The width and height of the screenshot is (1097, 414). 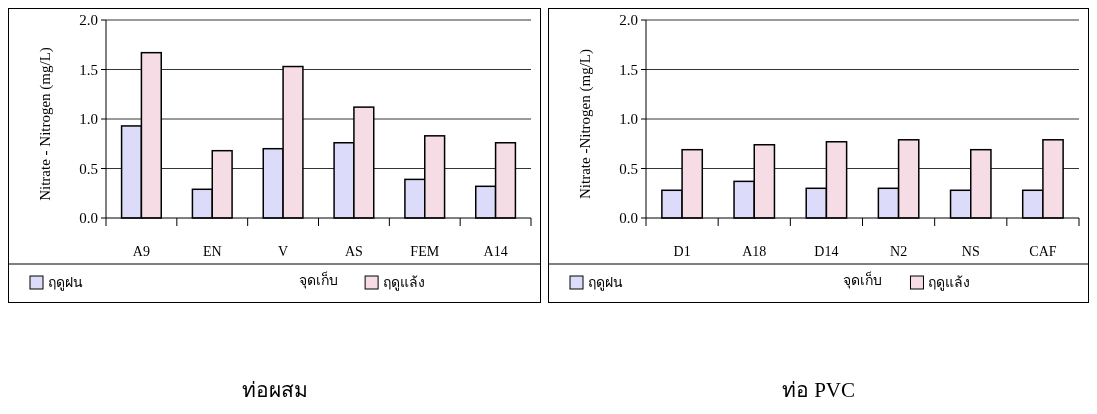 I want to click on x-tick-label: AS, so click(x=353, y=251).